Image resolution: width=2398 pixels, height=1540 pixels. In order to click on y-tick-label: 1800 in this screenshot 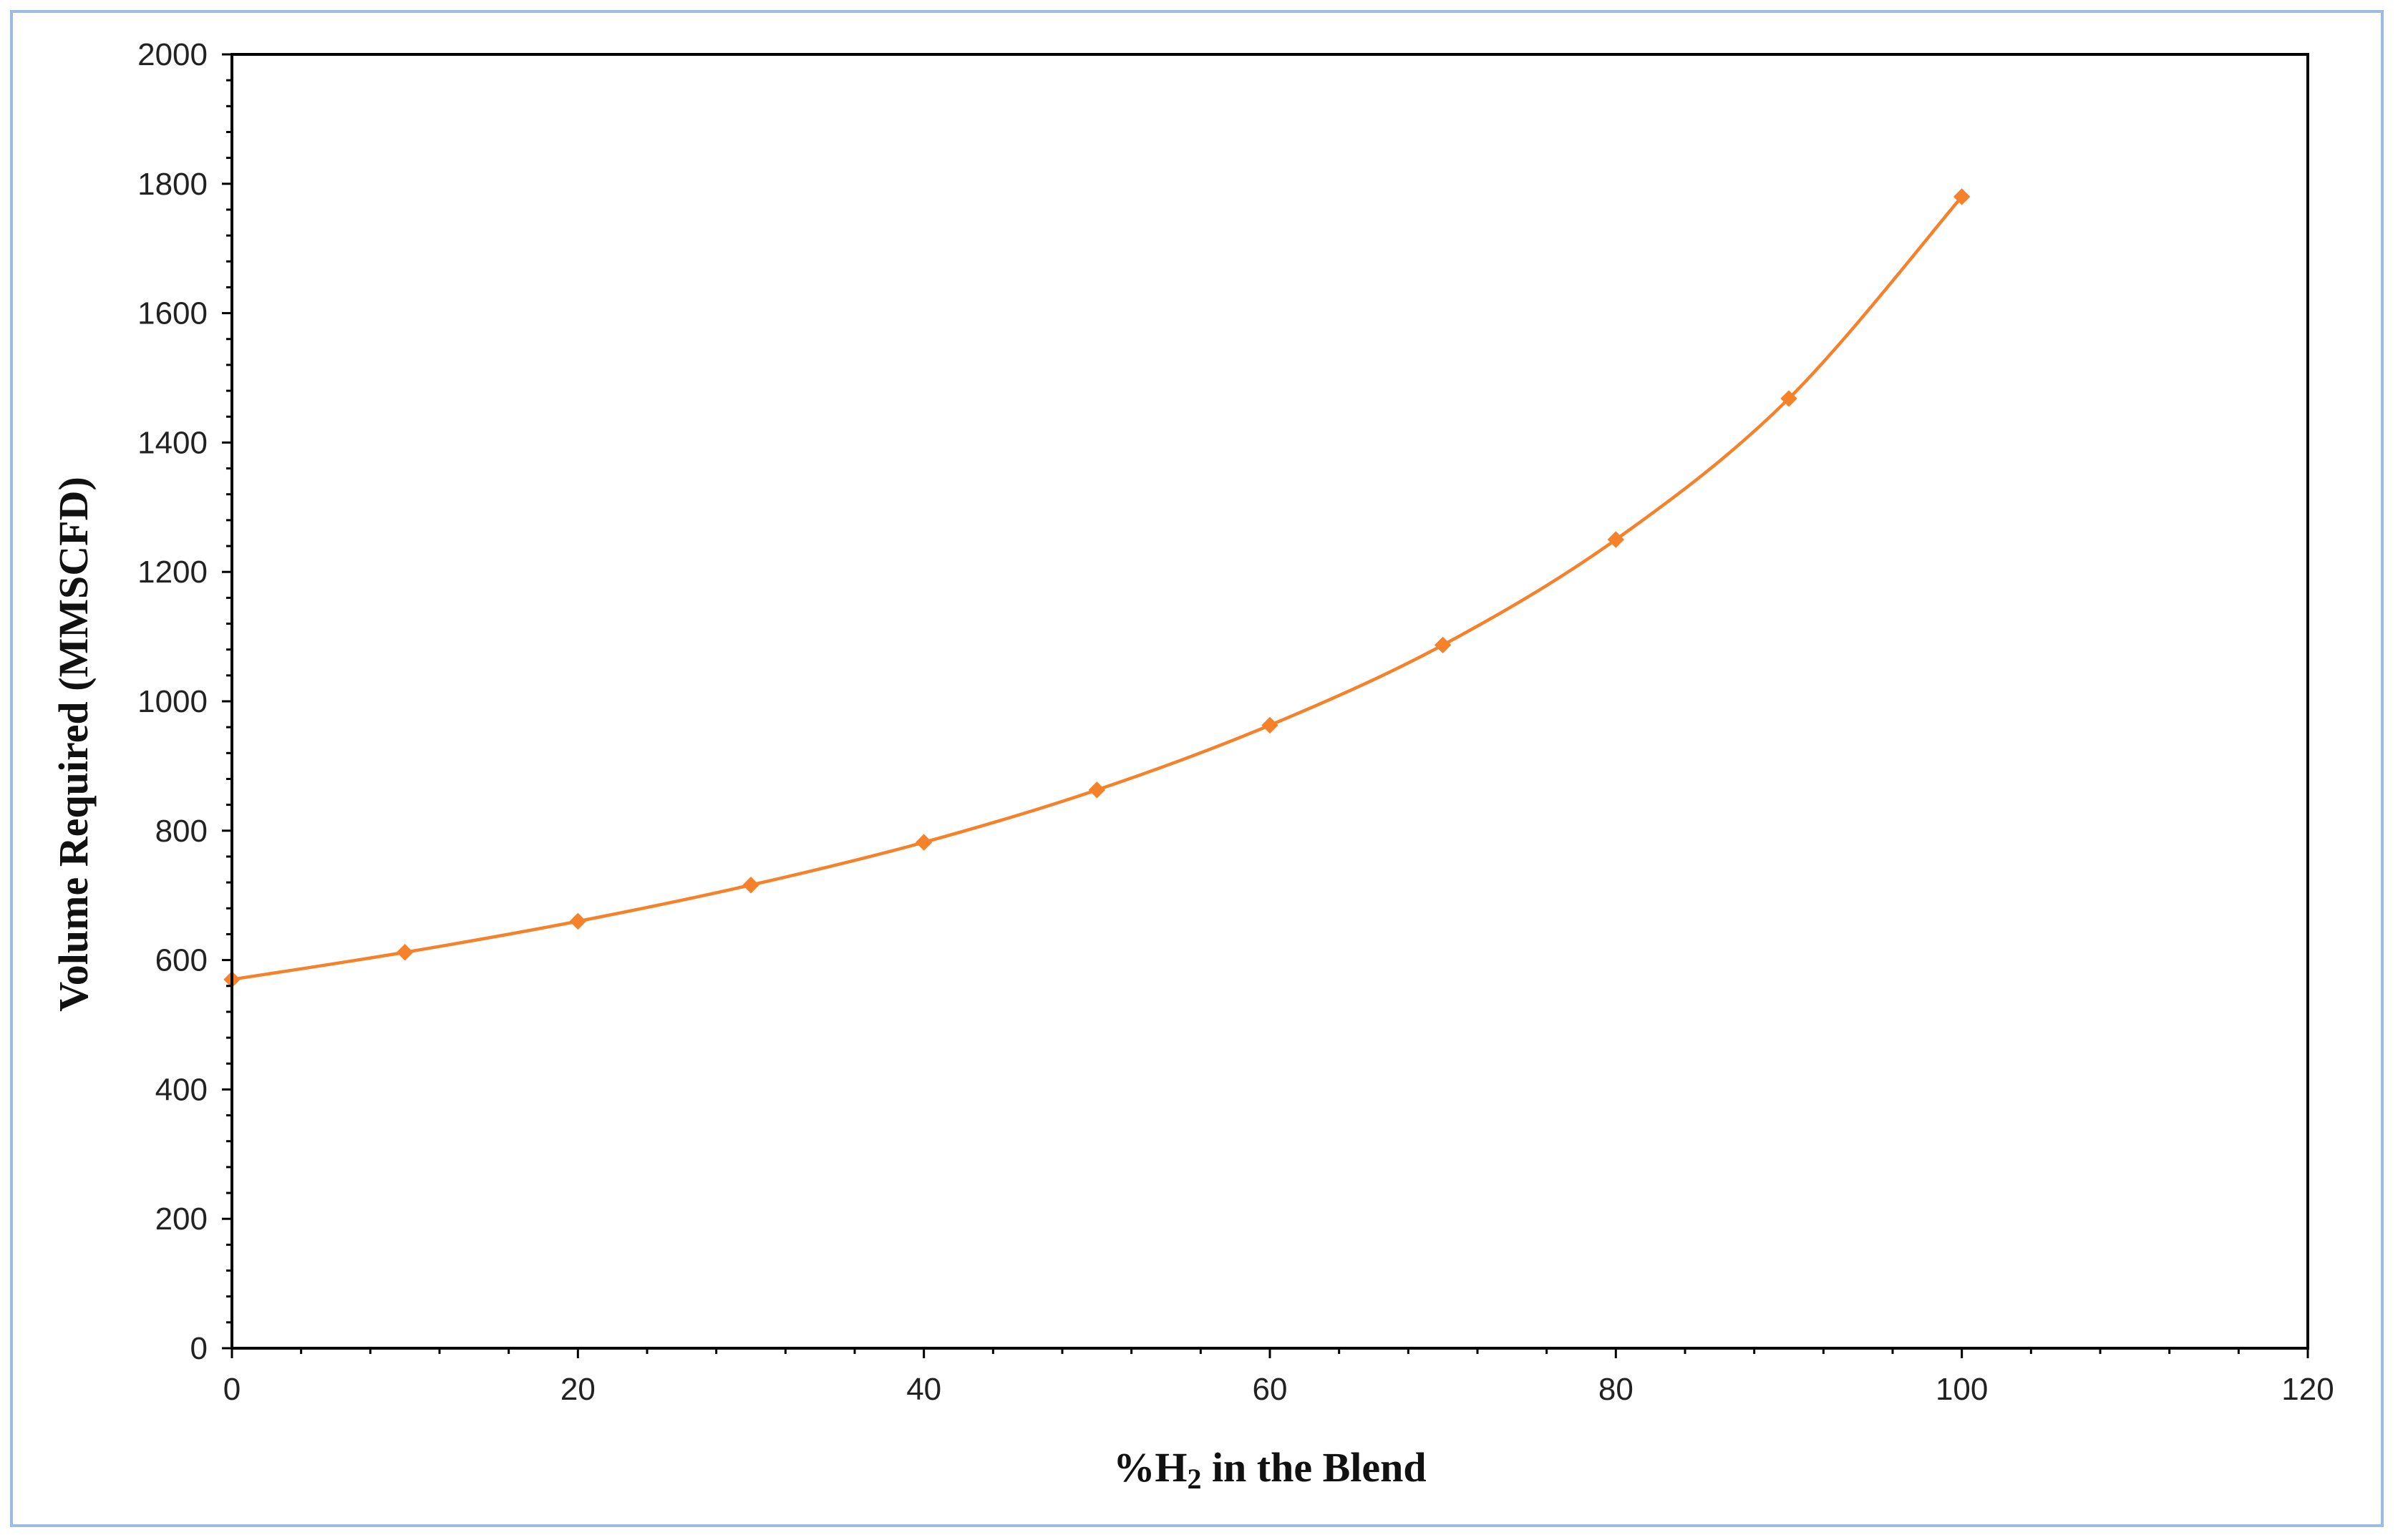, I will do `click(172, 184)`.